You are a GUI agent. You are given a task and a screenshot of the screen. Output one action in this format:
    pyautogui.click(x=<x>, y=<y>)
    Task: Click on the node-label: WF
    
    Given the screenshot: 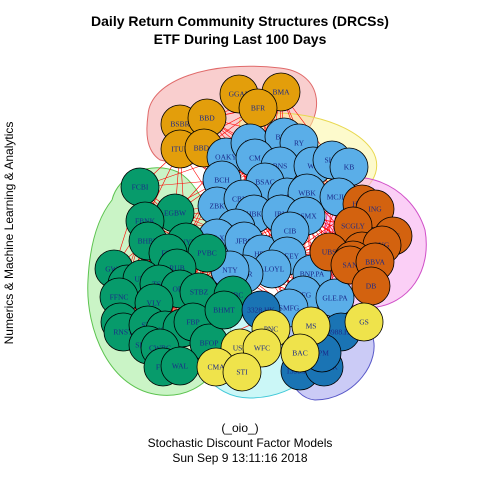 What is the action you would take?
    pyautogui.click(x=312, y=166)
    